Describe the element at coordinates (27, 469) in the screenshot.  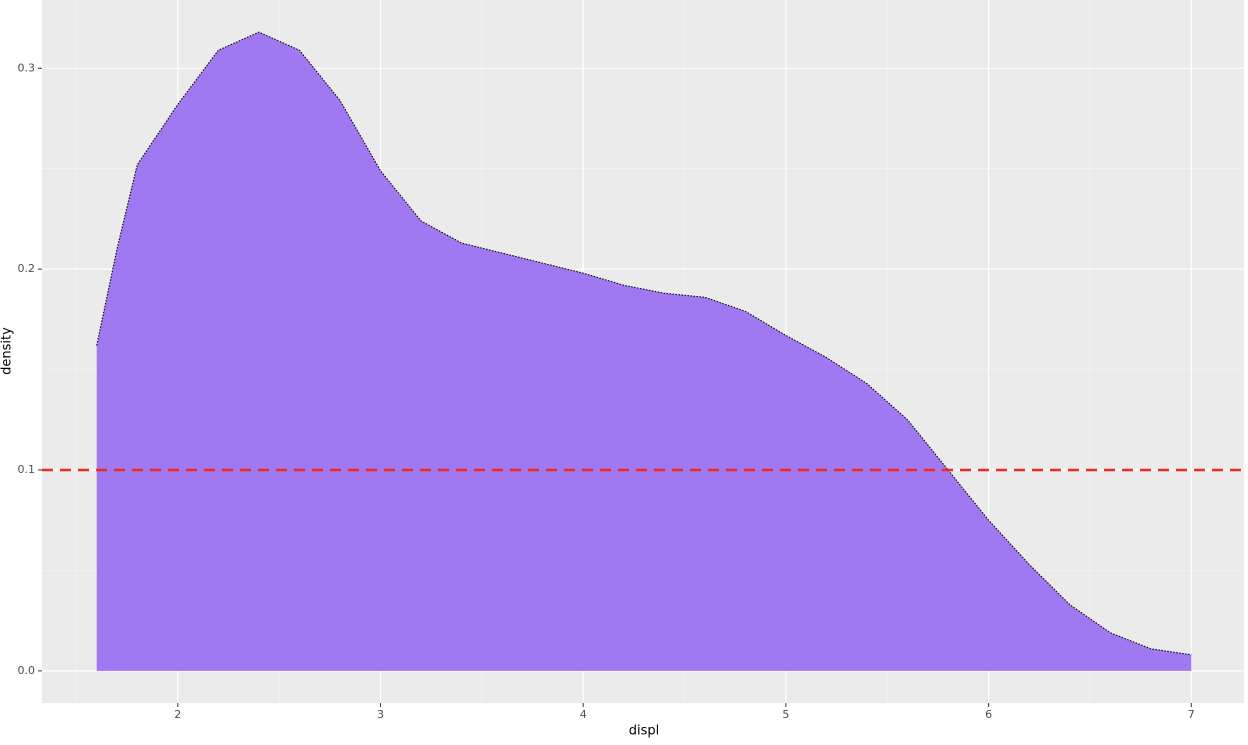
I see `y-tick-label: 0.1` at that location.